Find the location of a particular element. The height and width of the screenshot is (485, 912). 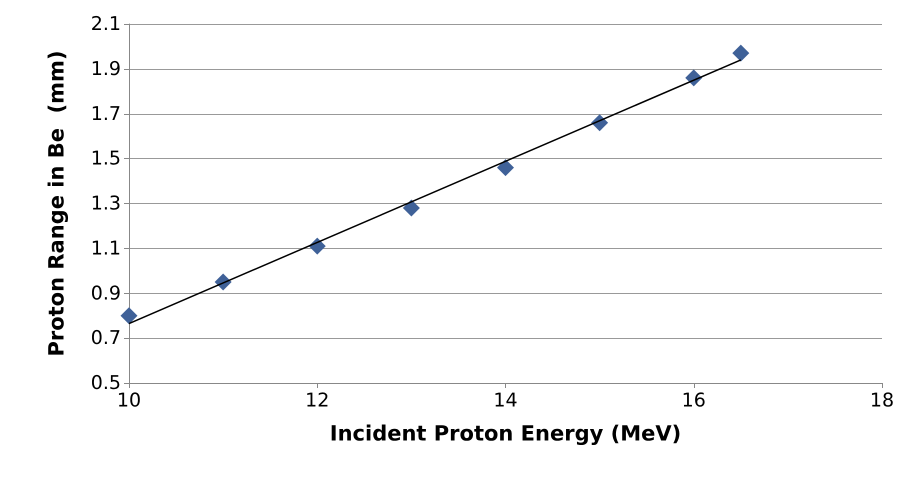

x-tick-label: 18 is located at coordinates (882, 401).